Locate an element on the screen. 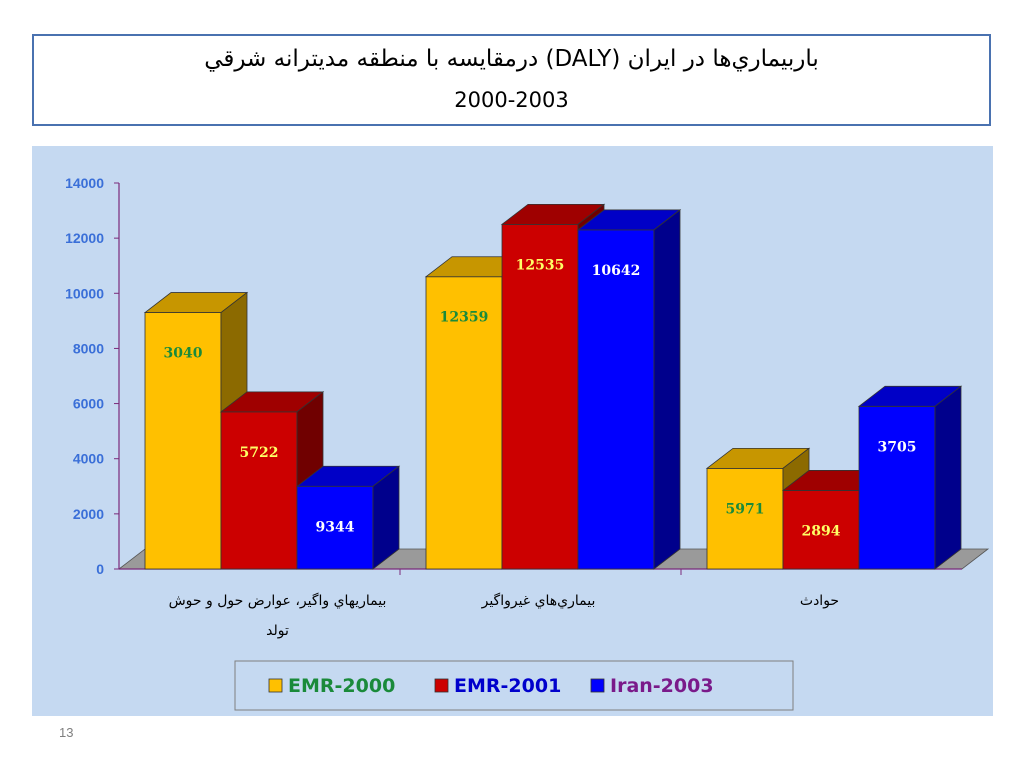 The width and height of the screenshot is (1024, 768). x-category-label: حوادث is located at coordinates (819, 601).